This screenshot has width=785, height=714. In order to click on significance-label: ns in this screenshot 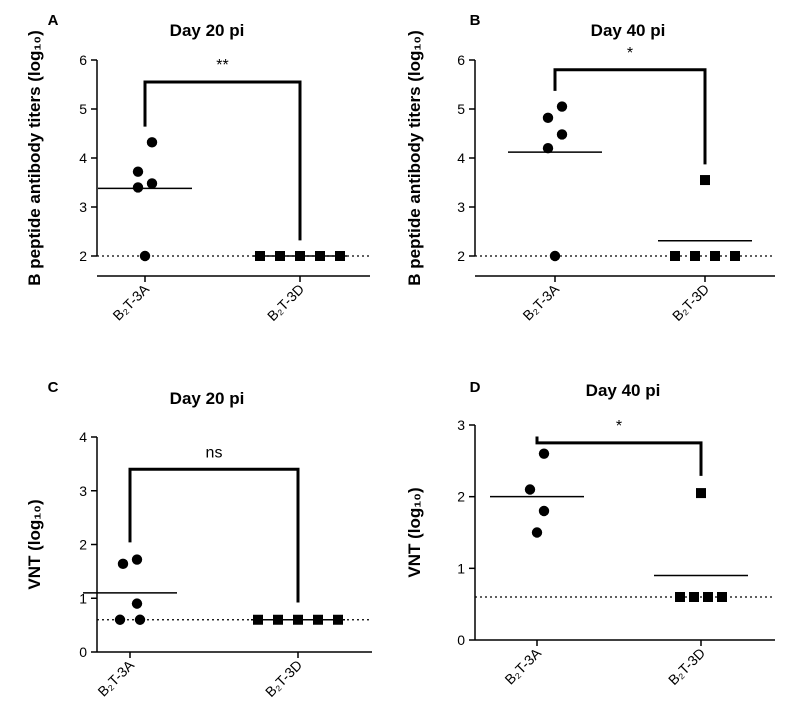, I will do `click(214, 452)`.